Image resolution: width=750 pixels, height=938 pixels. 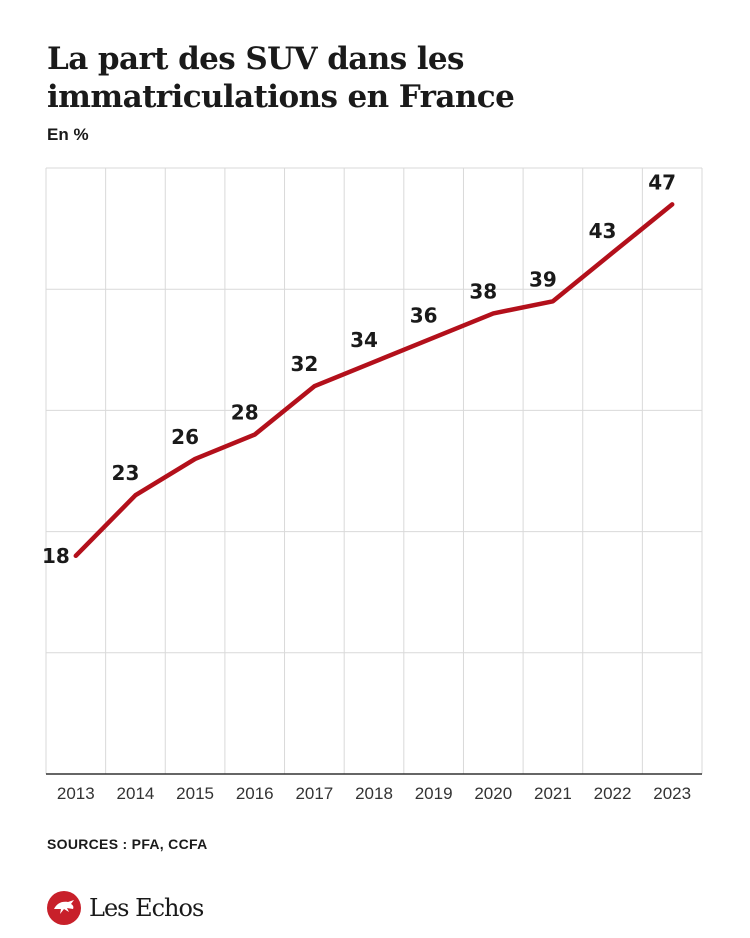 What do you see at coordinates (553, 793) in the screenshot?
I see `x-tick-label: 2021` at bounding box center [553, 793].